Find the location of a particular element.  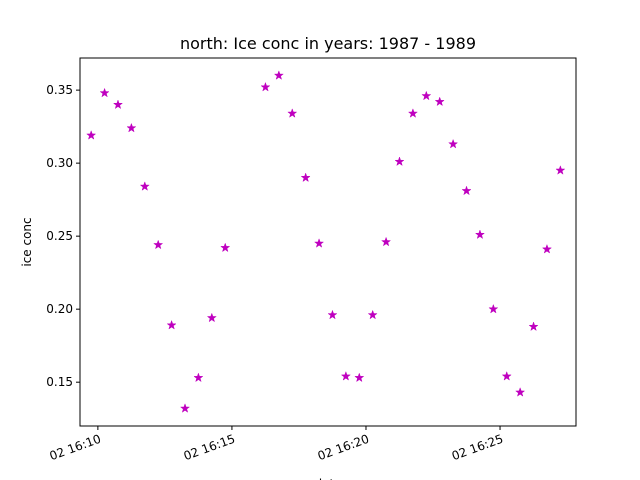

y-tick-label: 0.20 is located at coordinates (59, 309).